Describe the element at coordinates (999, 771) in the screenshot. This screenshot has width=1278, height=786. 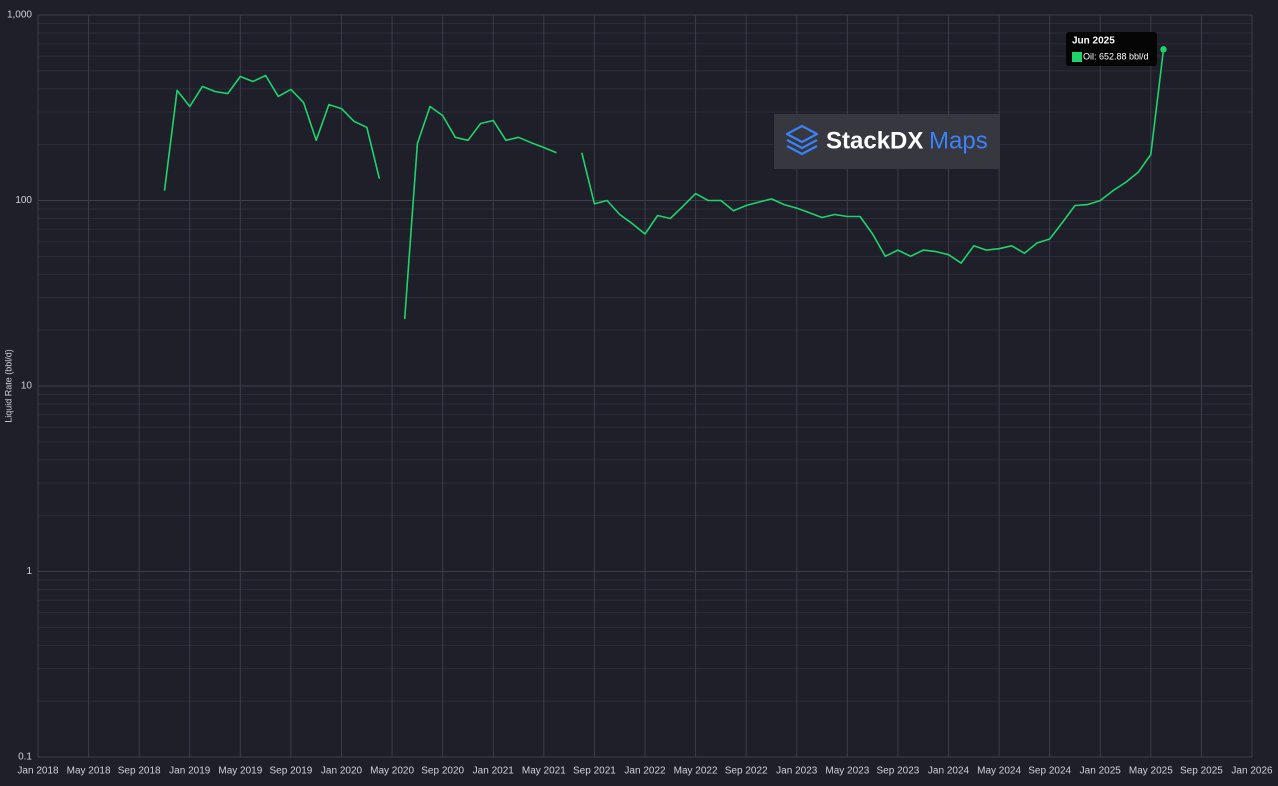
I see `x-tick-label: May 2024` at that location.